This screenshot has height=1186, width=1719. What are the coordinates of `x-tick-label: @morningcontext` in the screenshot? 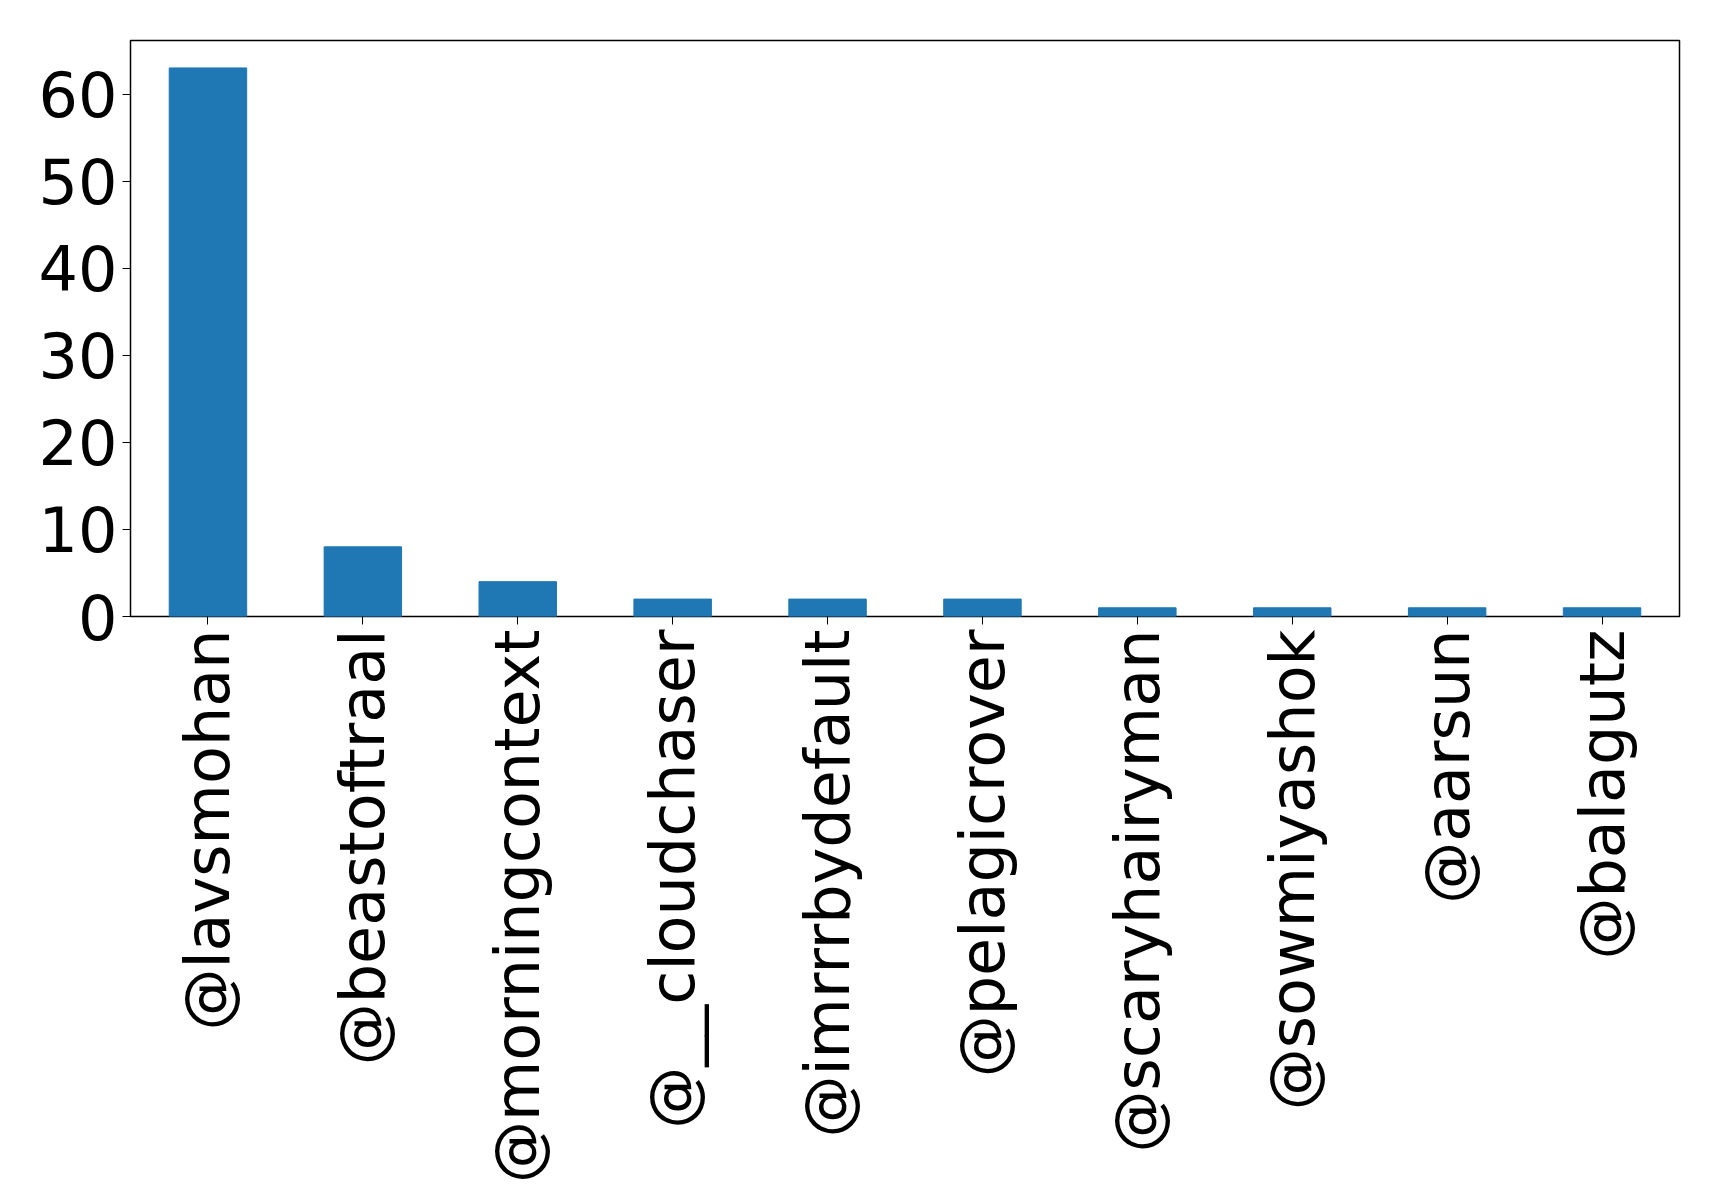 It's located at (518, 906).